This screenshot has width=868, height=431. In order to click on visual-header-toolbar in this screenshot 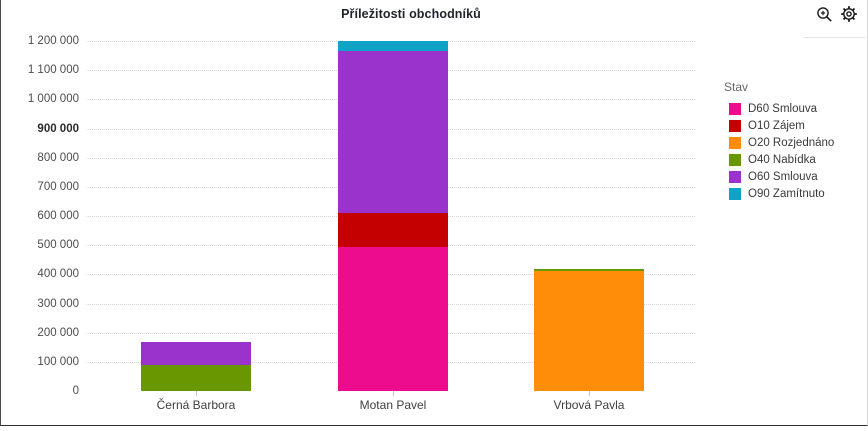, I will do `click(837, 14)`.